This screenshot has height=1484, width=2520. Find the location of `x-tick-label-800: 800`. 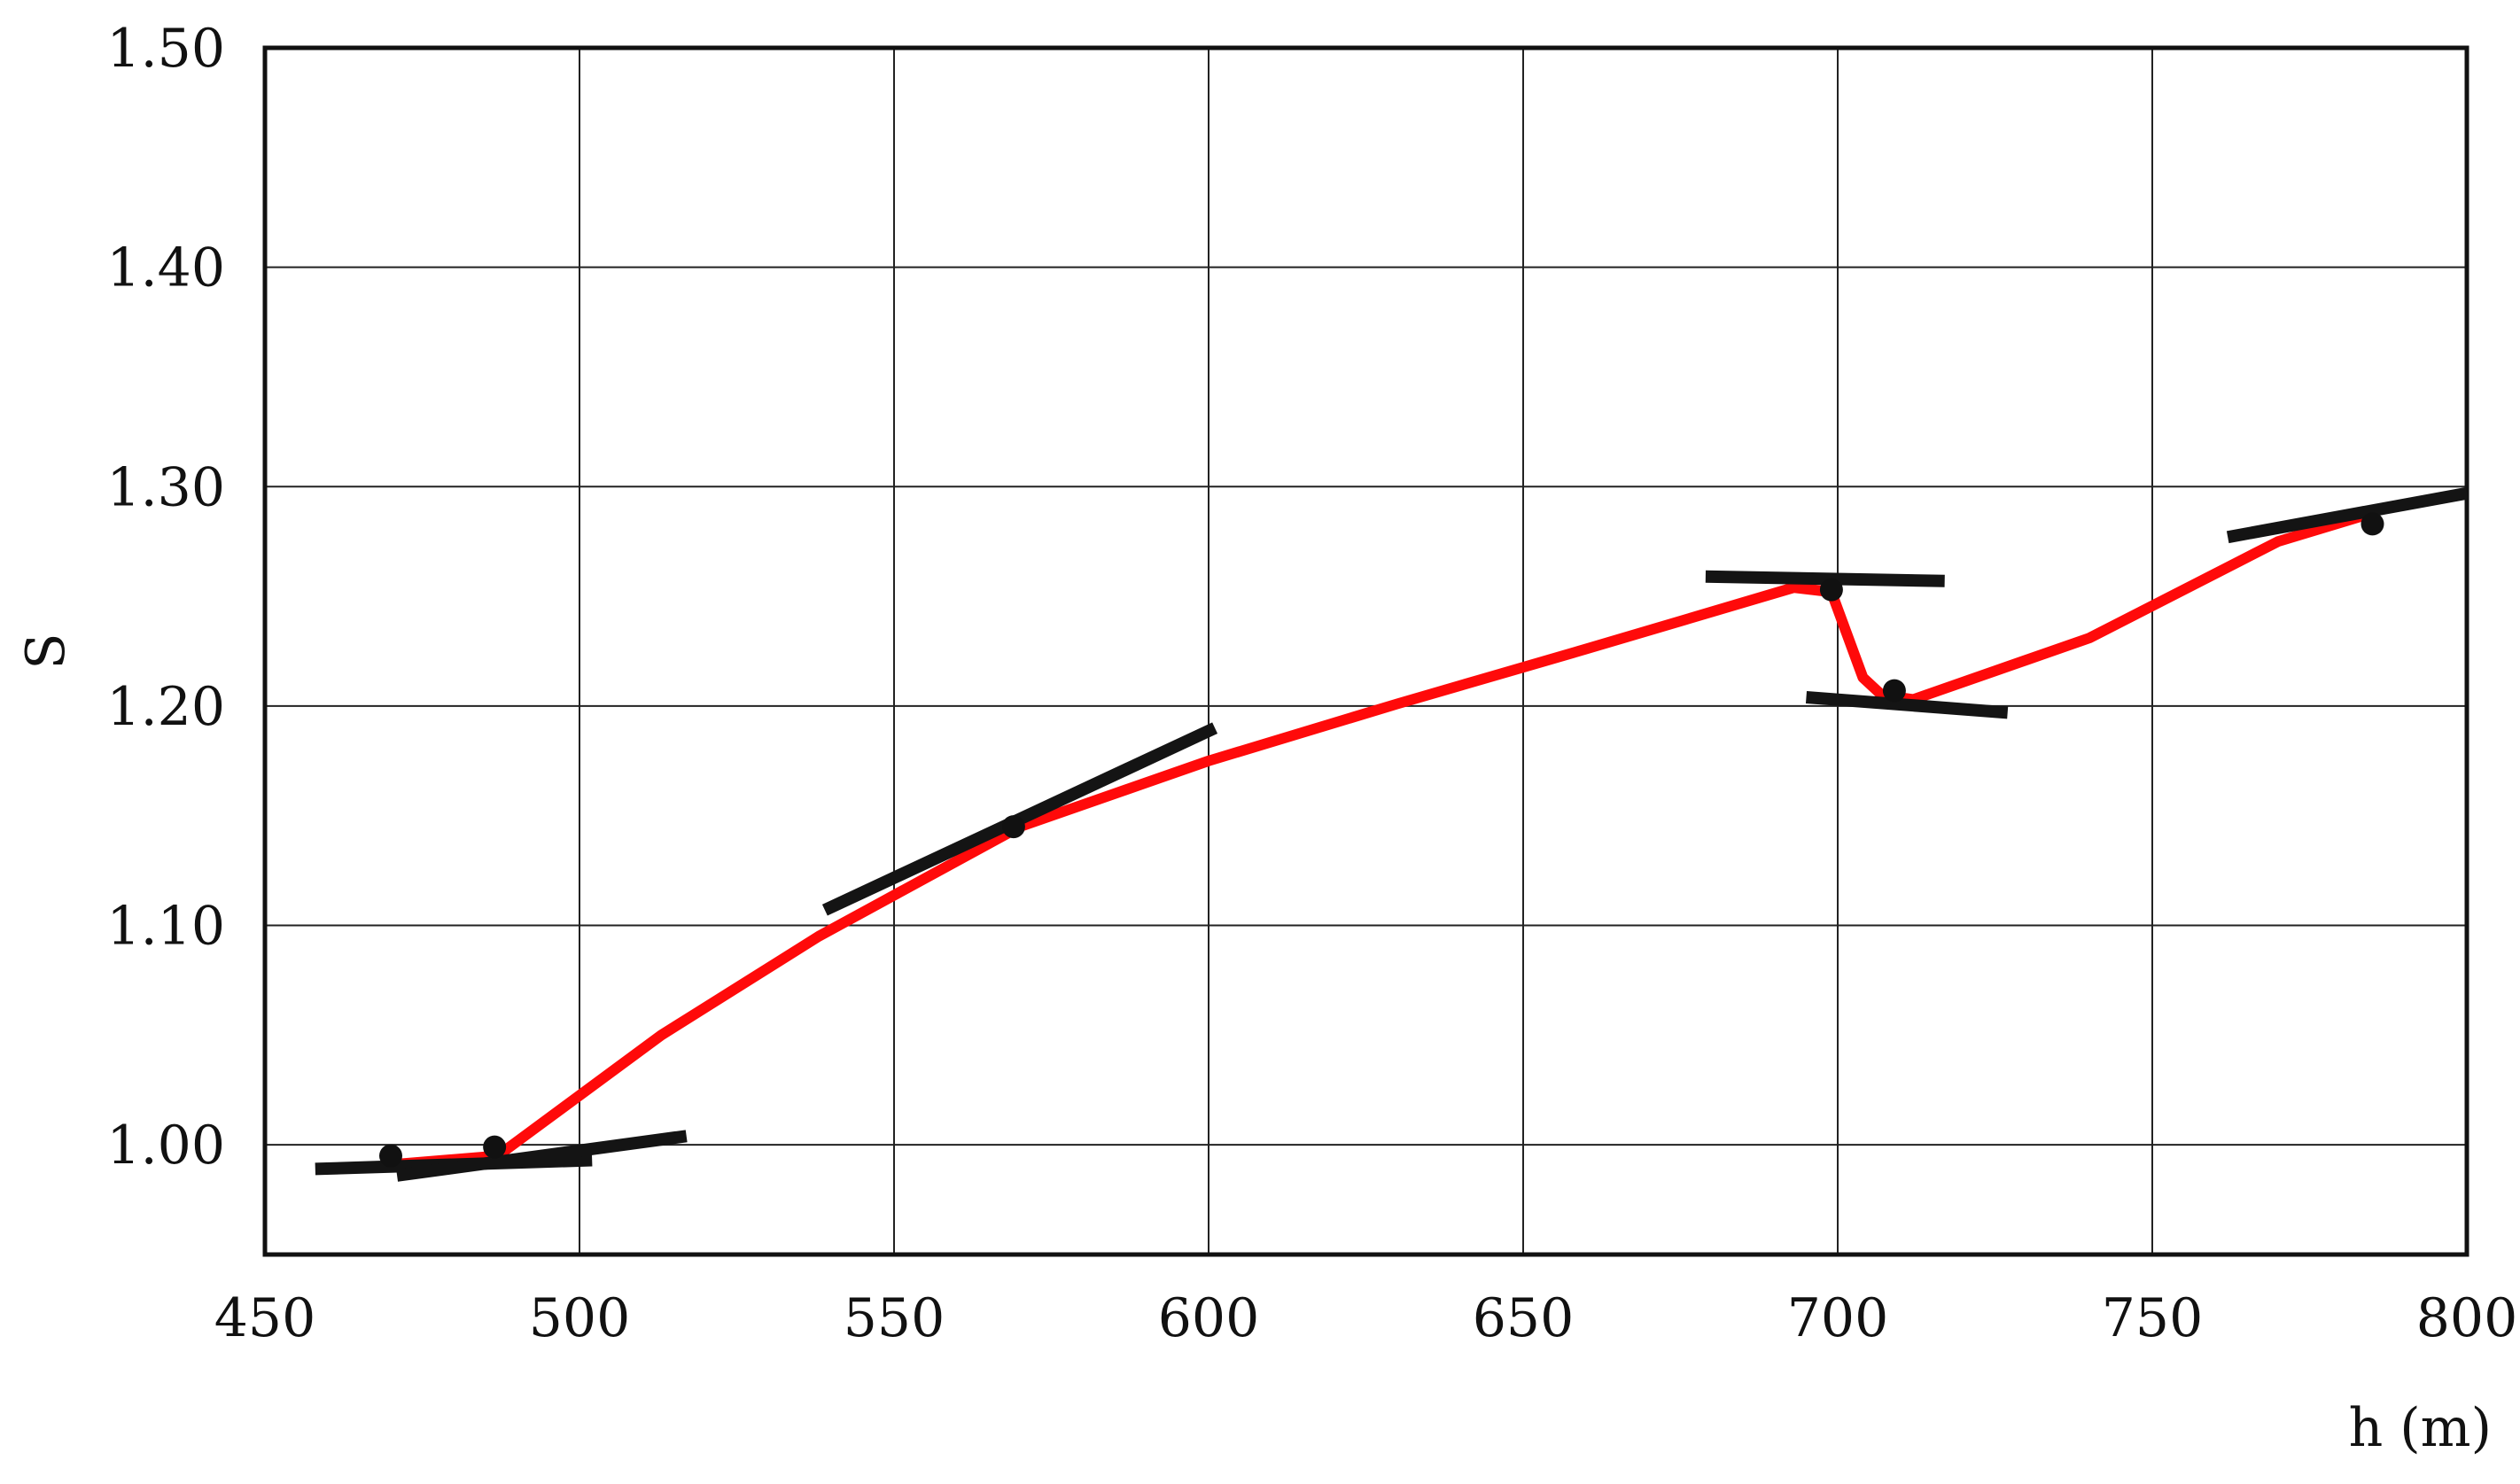

x-tick-label-800: 800 is located at coordinates (2467, 1318).